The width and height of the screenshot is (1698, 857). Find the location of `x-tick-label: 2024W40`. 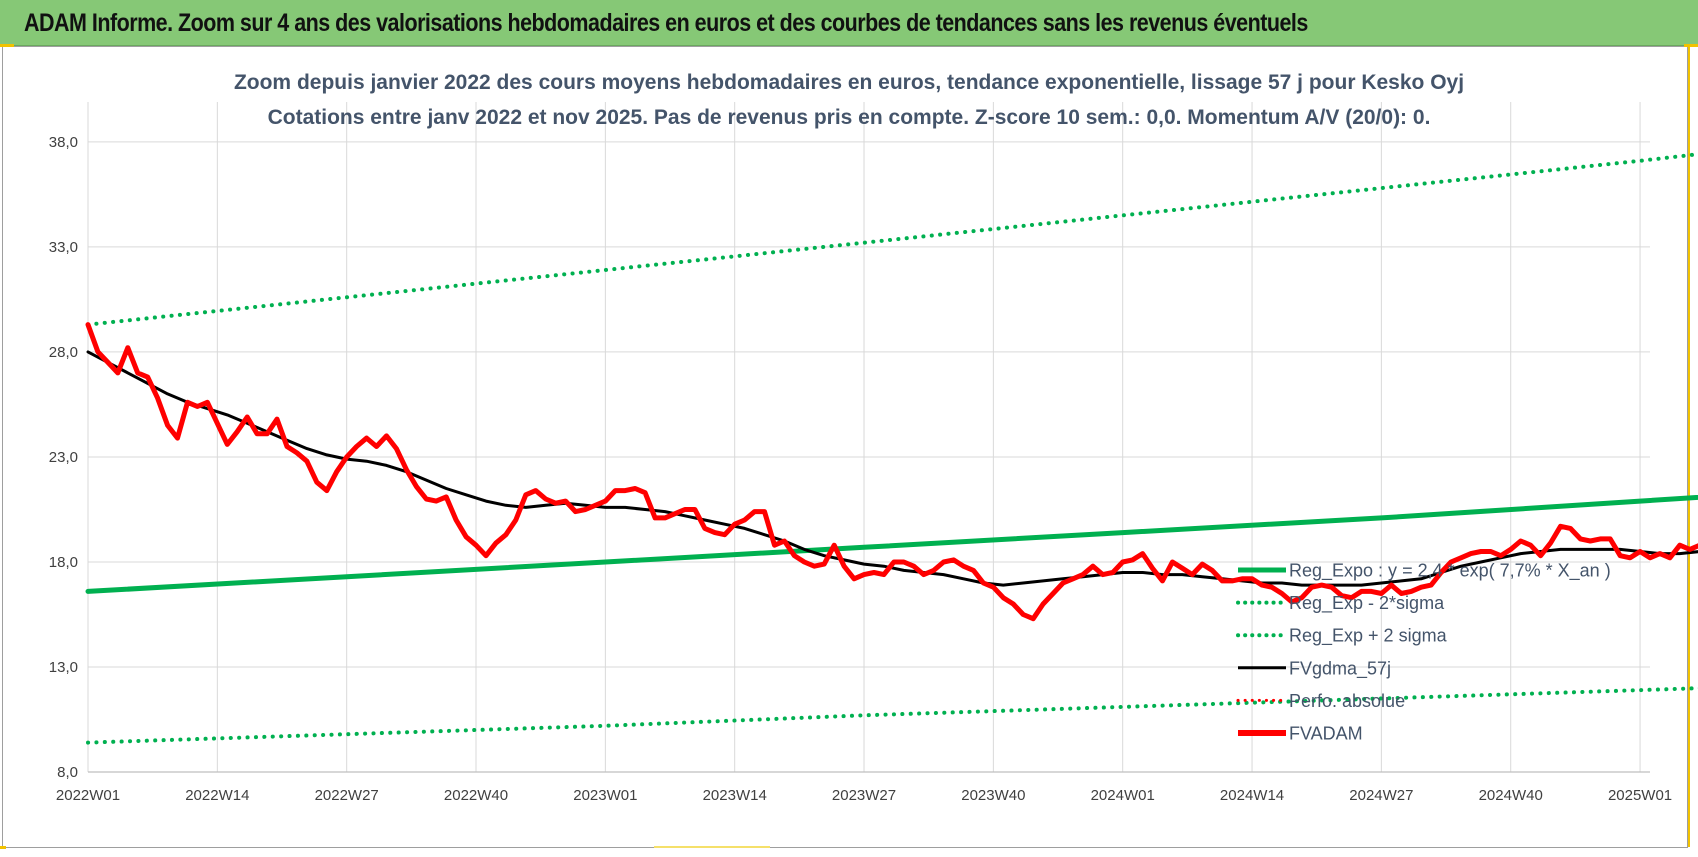

x-tick-label: 2024W40 is located at coordinates (1511, 795).